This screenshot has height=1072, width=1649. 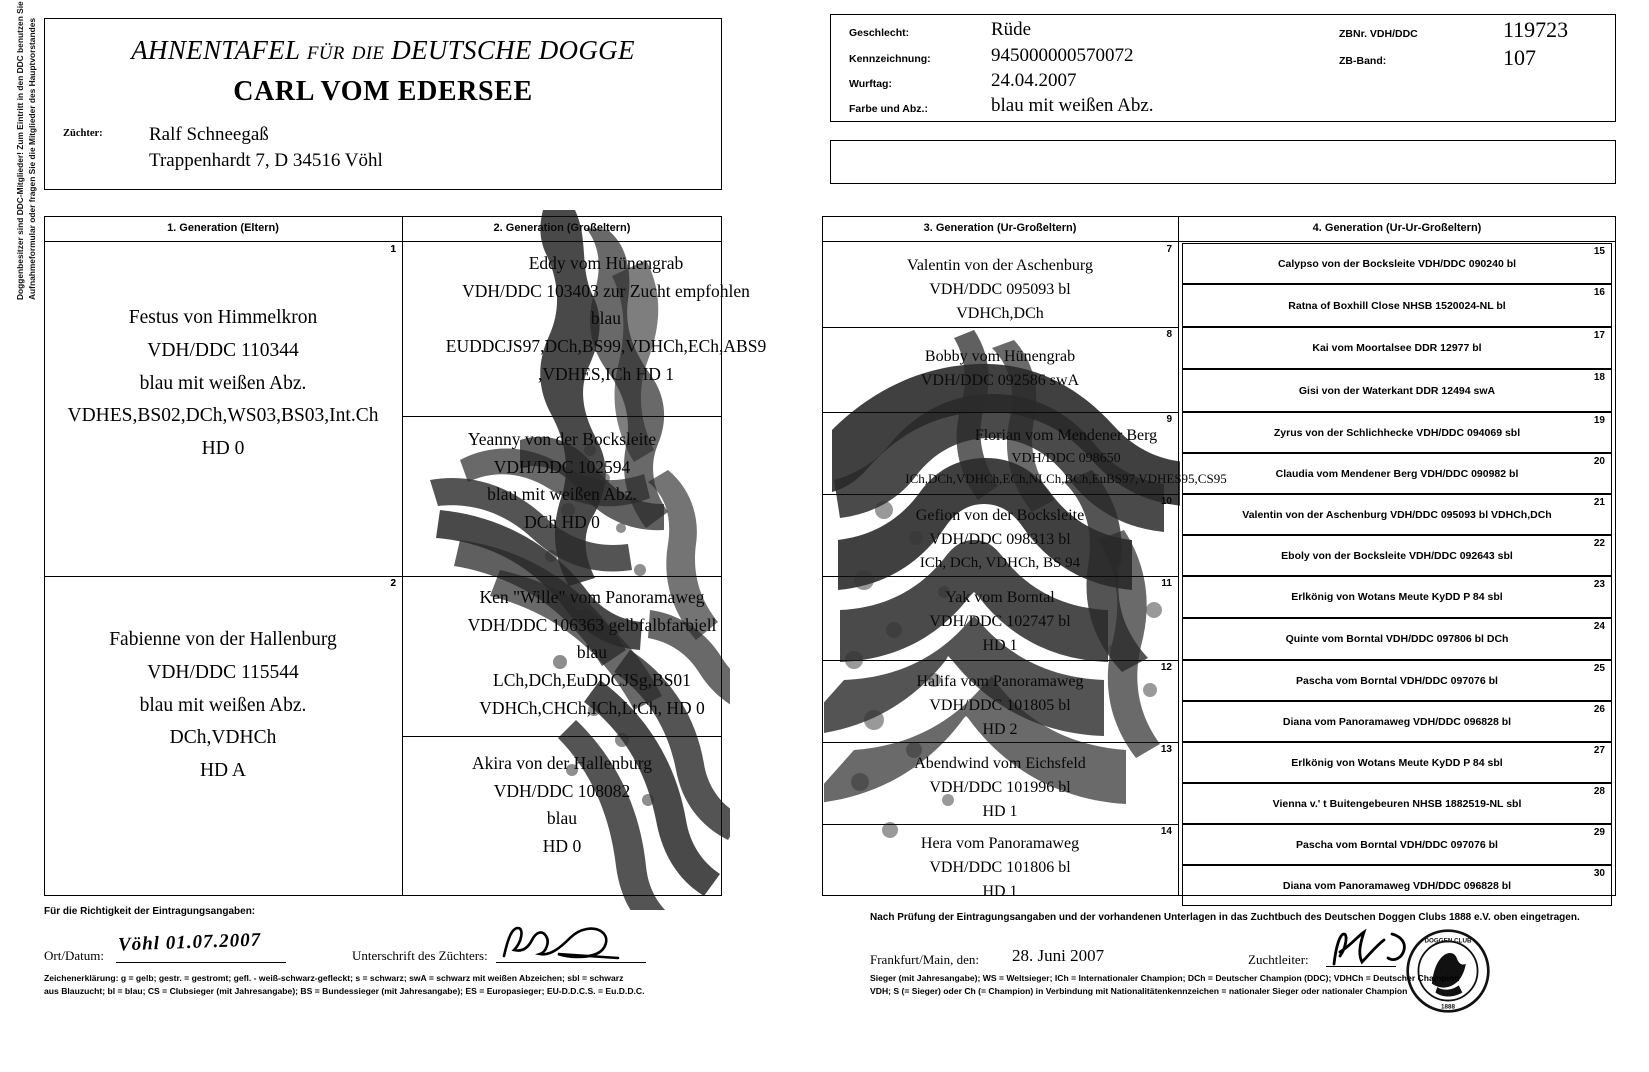 I want to click on registration-line: VDH/DDC 092586 swA, so click(x=1000, y=380).